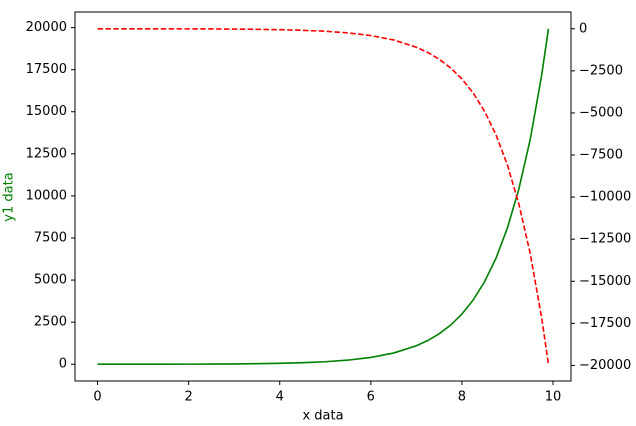 Image resolution: width=636 pixels, height=426 pixels. I want to click on y-tick-label: 20000, so click(46, 27).